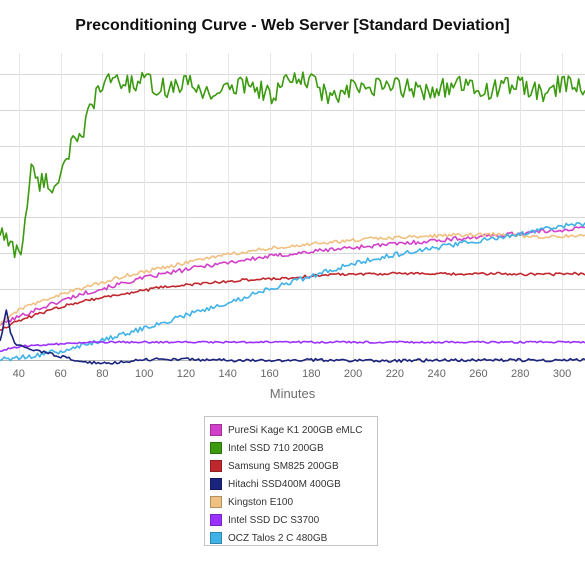  What do you see at coordinates (269, 374) in the screenshot?
I see `x-tick-label: 160` at bounding box center [269, 374].